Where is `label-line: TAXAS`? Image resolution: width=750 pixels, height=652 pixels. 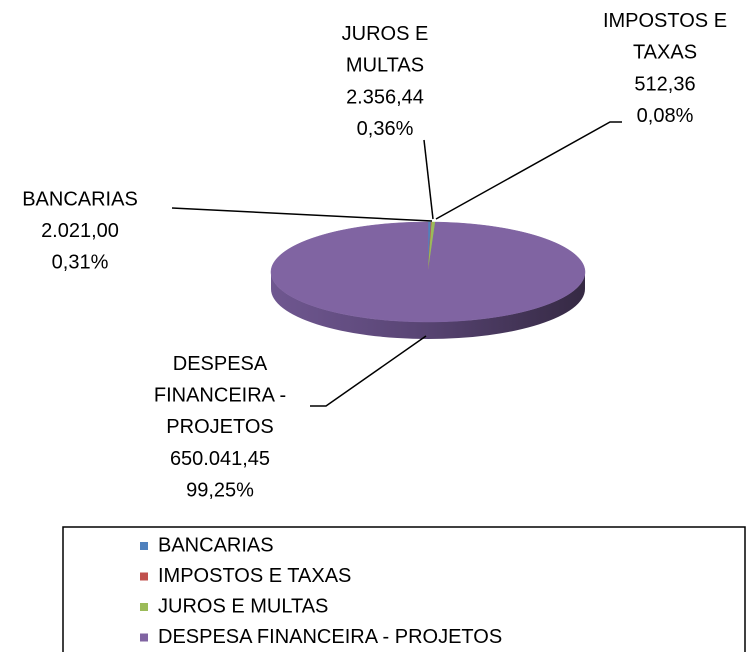 label-line: TAXAS is located at coordinates (665, 53).